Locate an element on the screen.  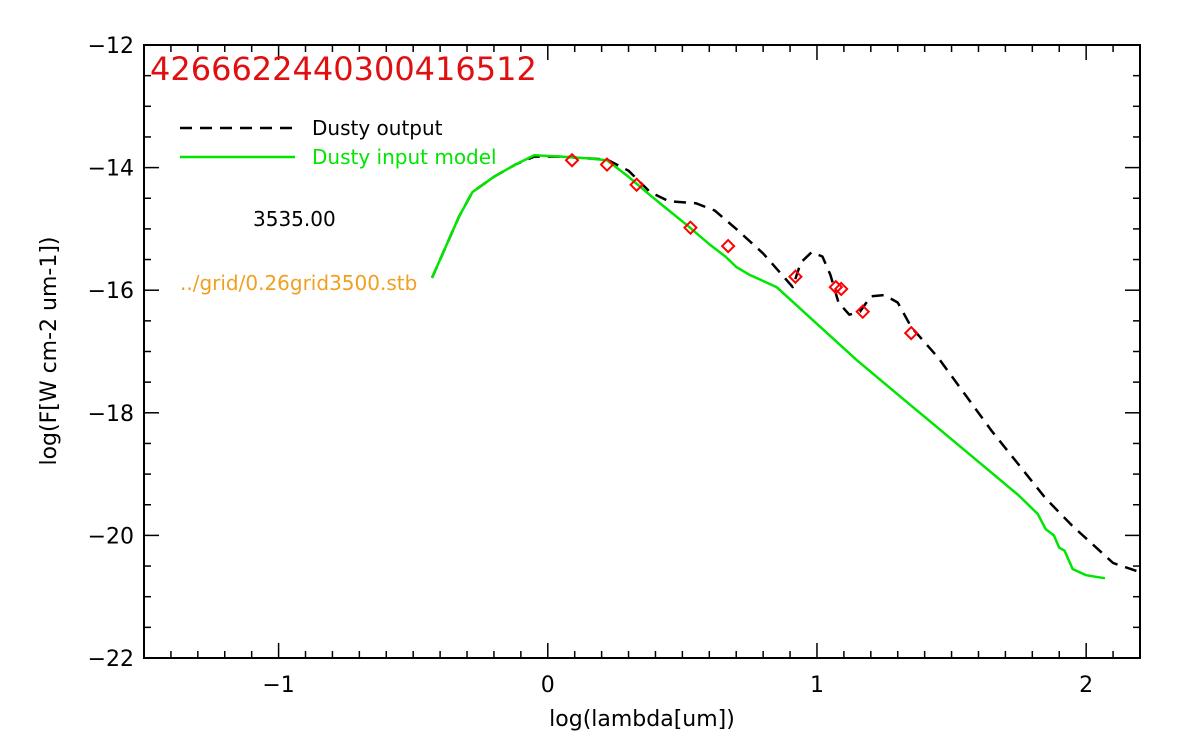
y-tick-label: −22 is located at coordinates (111, 659).